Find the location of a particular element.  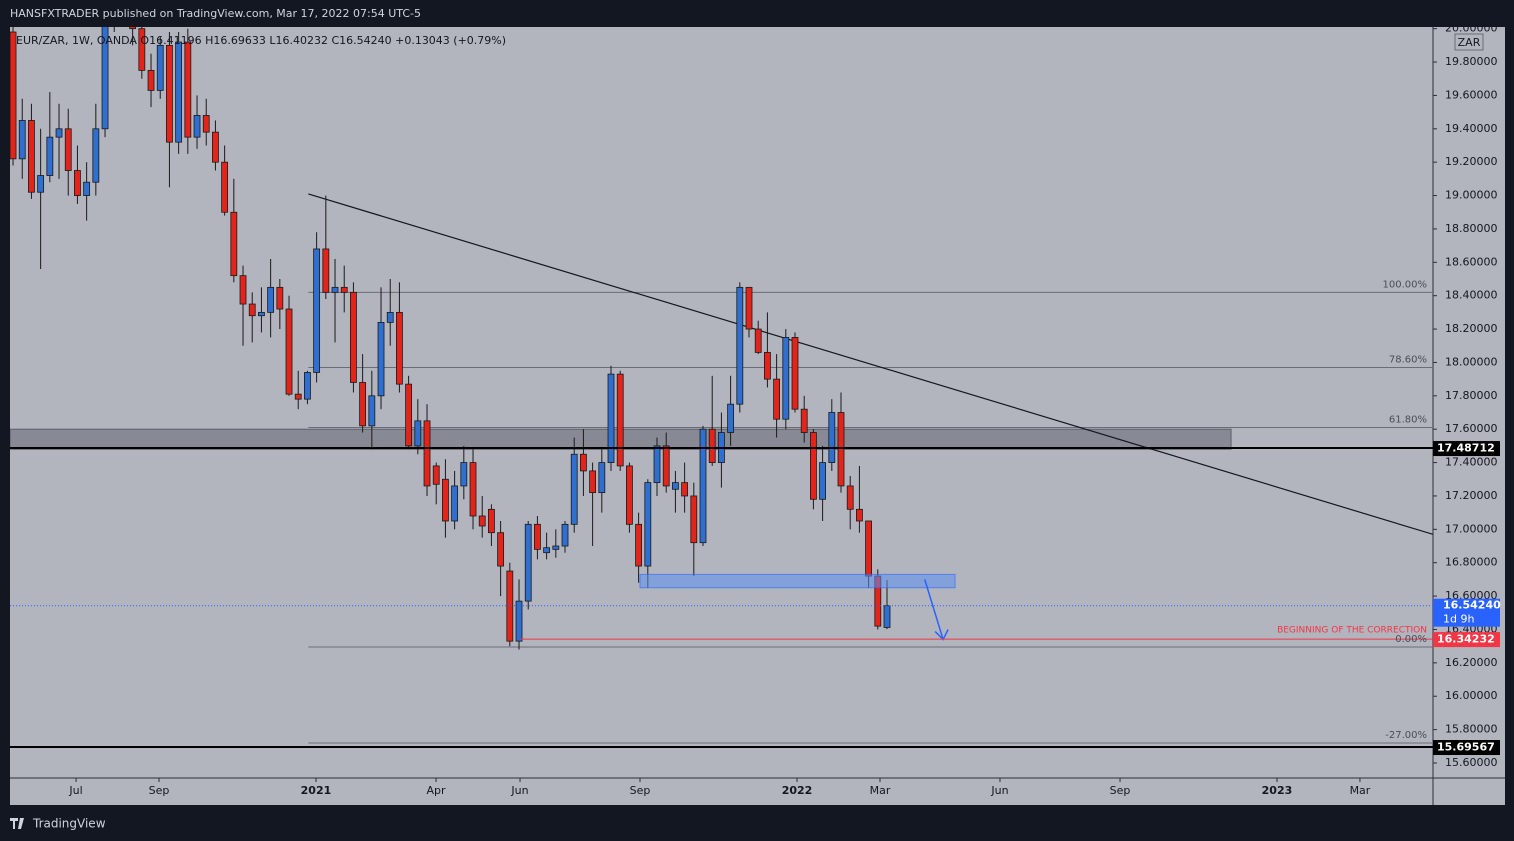

fib-label: -27.00% is located at coordinates (1406, 735).